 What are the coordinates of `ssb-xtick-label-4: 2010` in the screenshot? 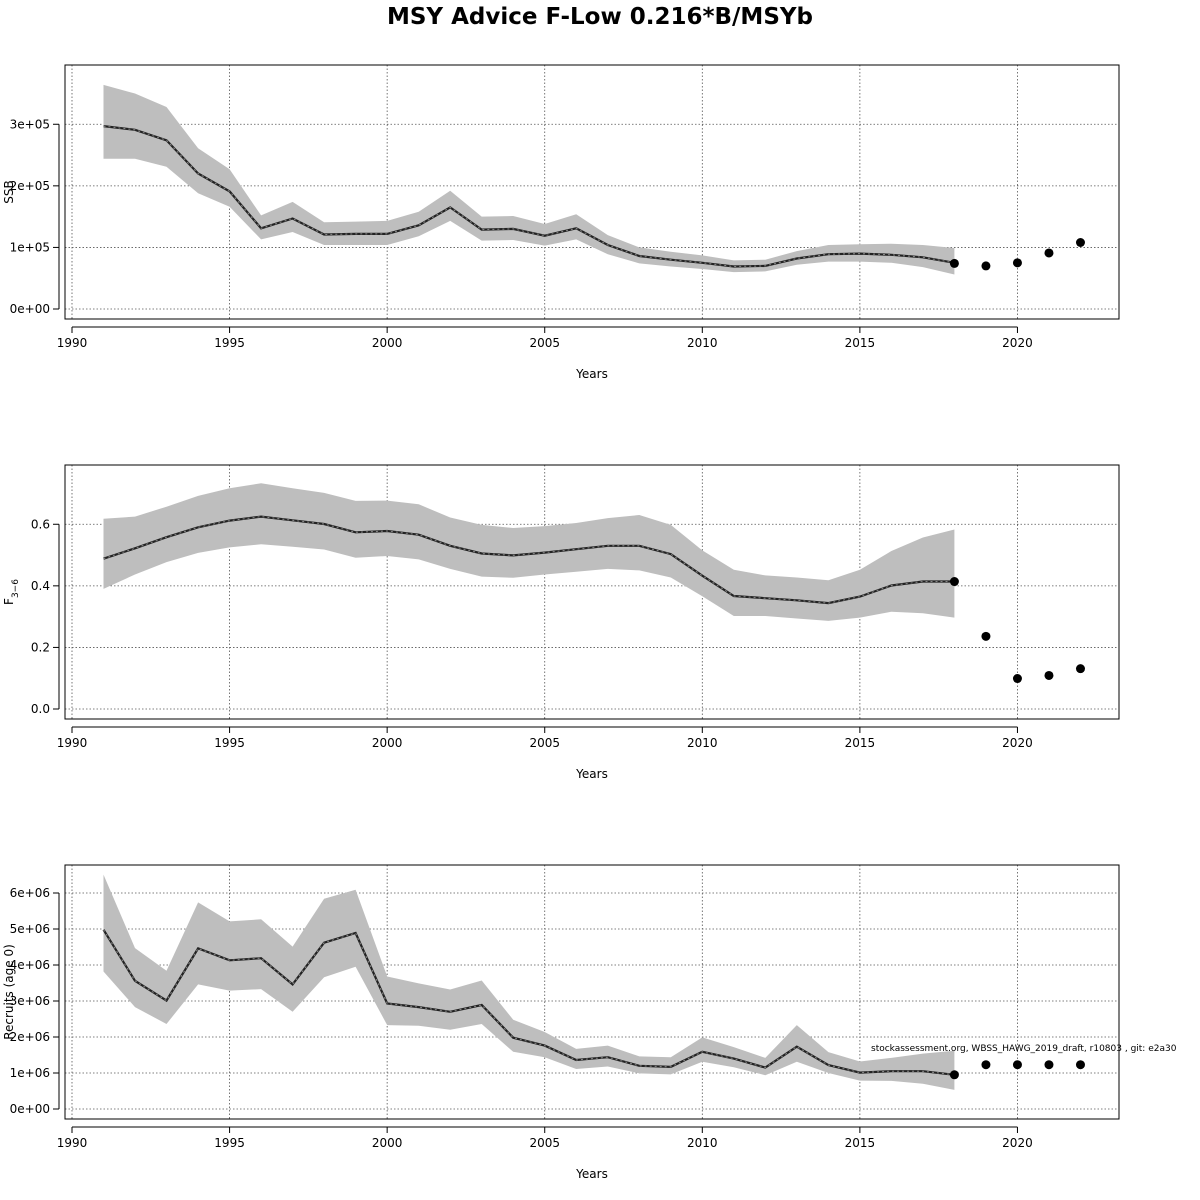 It's located at (702, 343).